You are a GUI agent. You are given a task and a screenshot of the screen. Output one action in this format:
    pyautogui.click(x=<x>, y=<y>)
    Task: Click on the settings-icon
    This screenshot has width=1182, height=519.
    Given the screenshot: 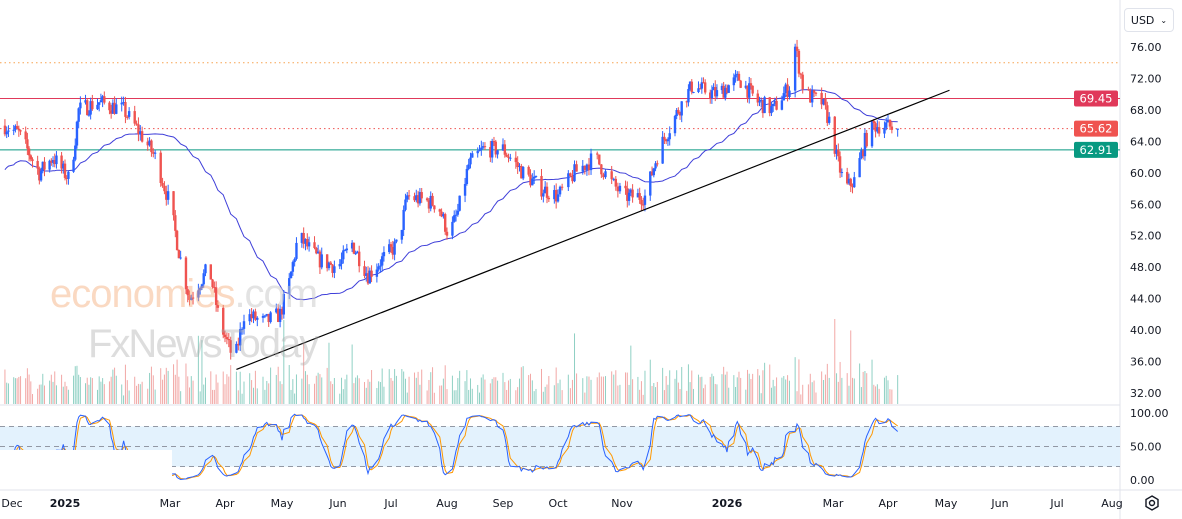 What is the action you would take?
    pyautogui.click(x=1152, y=503)
    